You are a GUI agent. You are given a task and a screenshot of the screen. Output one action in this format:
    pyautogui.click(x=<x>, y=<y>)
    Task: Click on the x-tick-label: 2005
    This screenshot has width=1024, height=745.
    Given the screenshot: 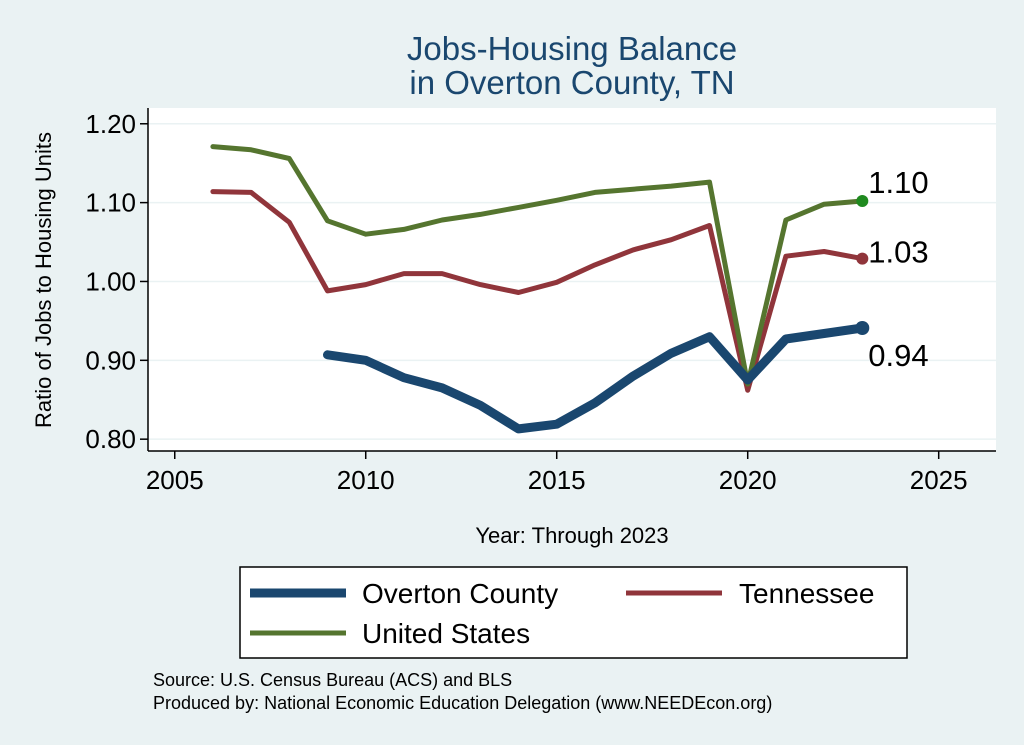 What is the action you would take?
    pyautogui.click(x=175, y=480)
    